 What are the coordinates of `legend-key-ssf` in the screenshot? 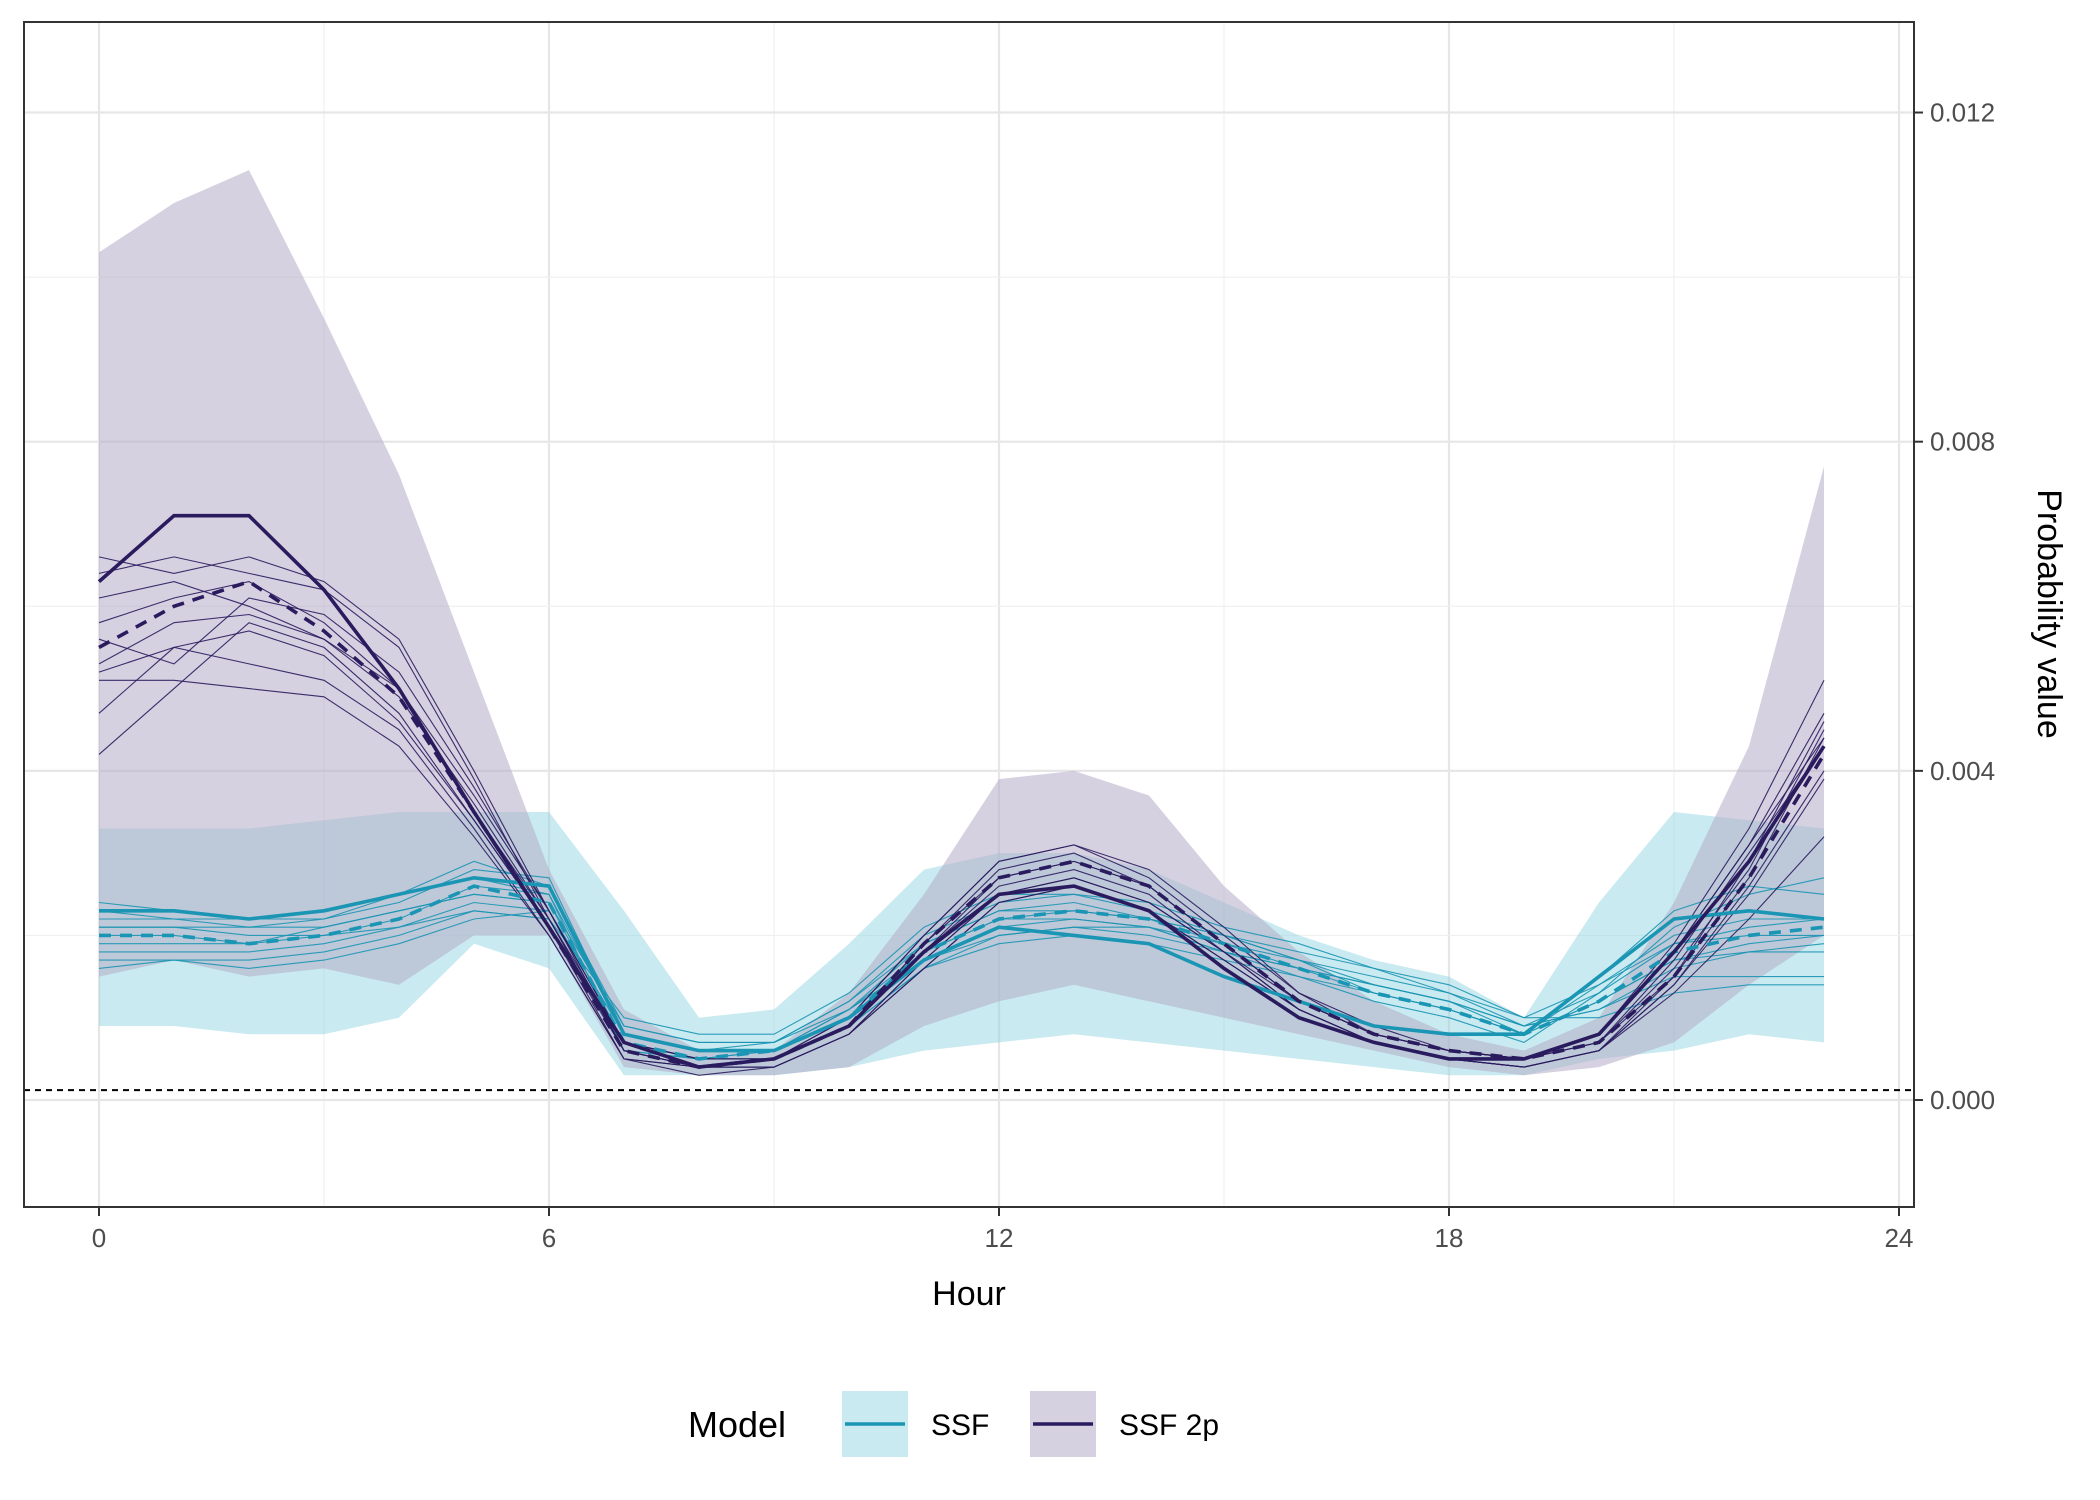 It's located at (875, 1424).